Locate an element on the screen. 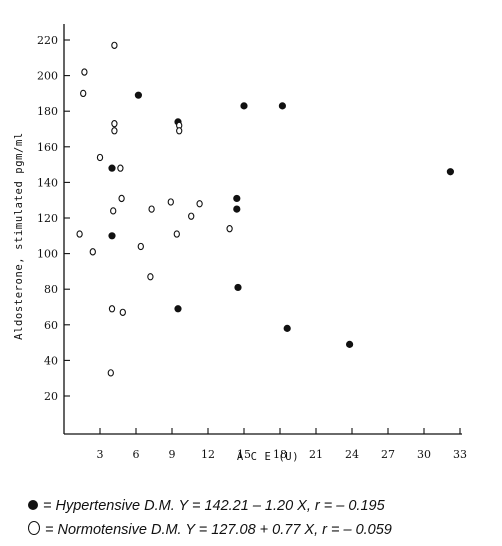 This screenshot has height=546, width=502. y-axis-ticks: 20 40 60 80 100 120 140 160 180 200 220 is located at coordinates (53, 218).